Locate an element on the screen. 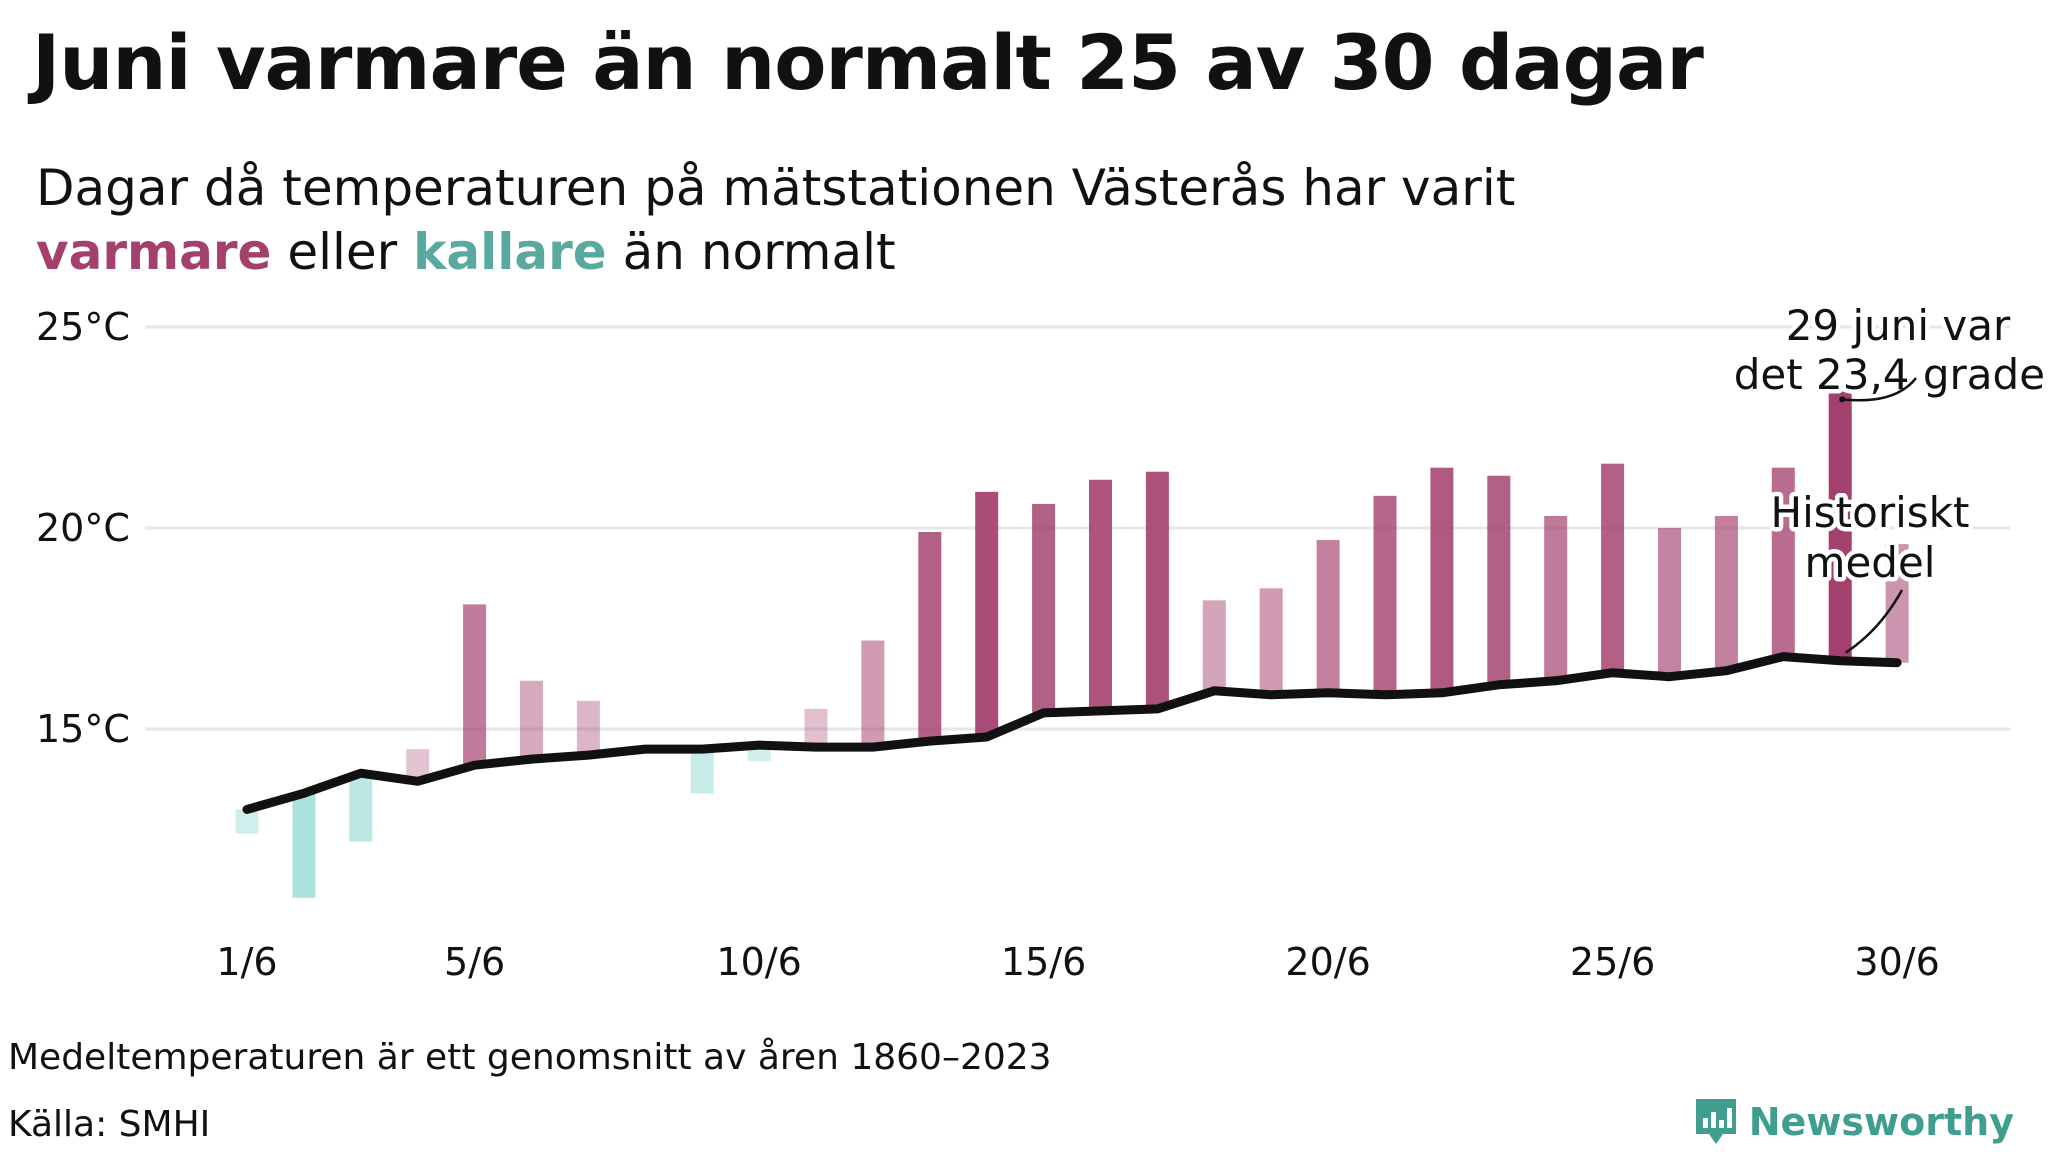 This screenshot has width=2048, height=1152. average-line is located at coordinates (1072, 733).